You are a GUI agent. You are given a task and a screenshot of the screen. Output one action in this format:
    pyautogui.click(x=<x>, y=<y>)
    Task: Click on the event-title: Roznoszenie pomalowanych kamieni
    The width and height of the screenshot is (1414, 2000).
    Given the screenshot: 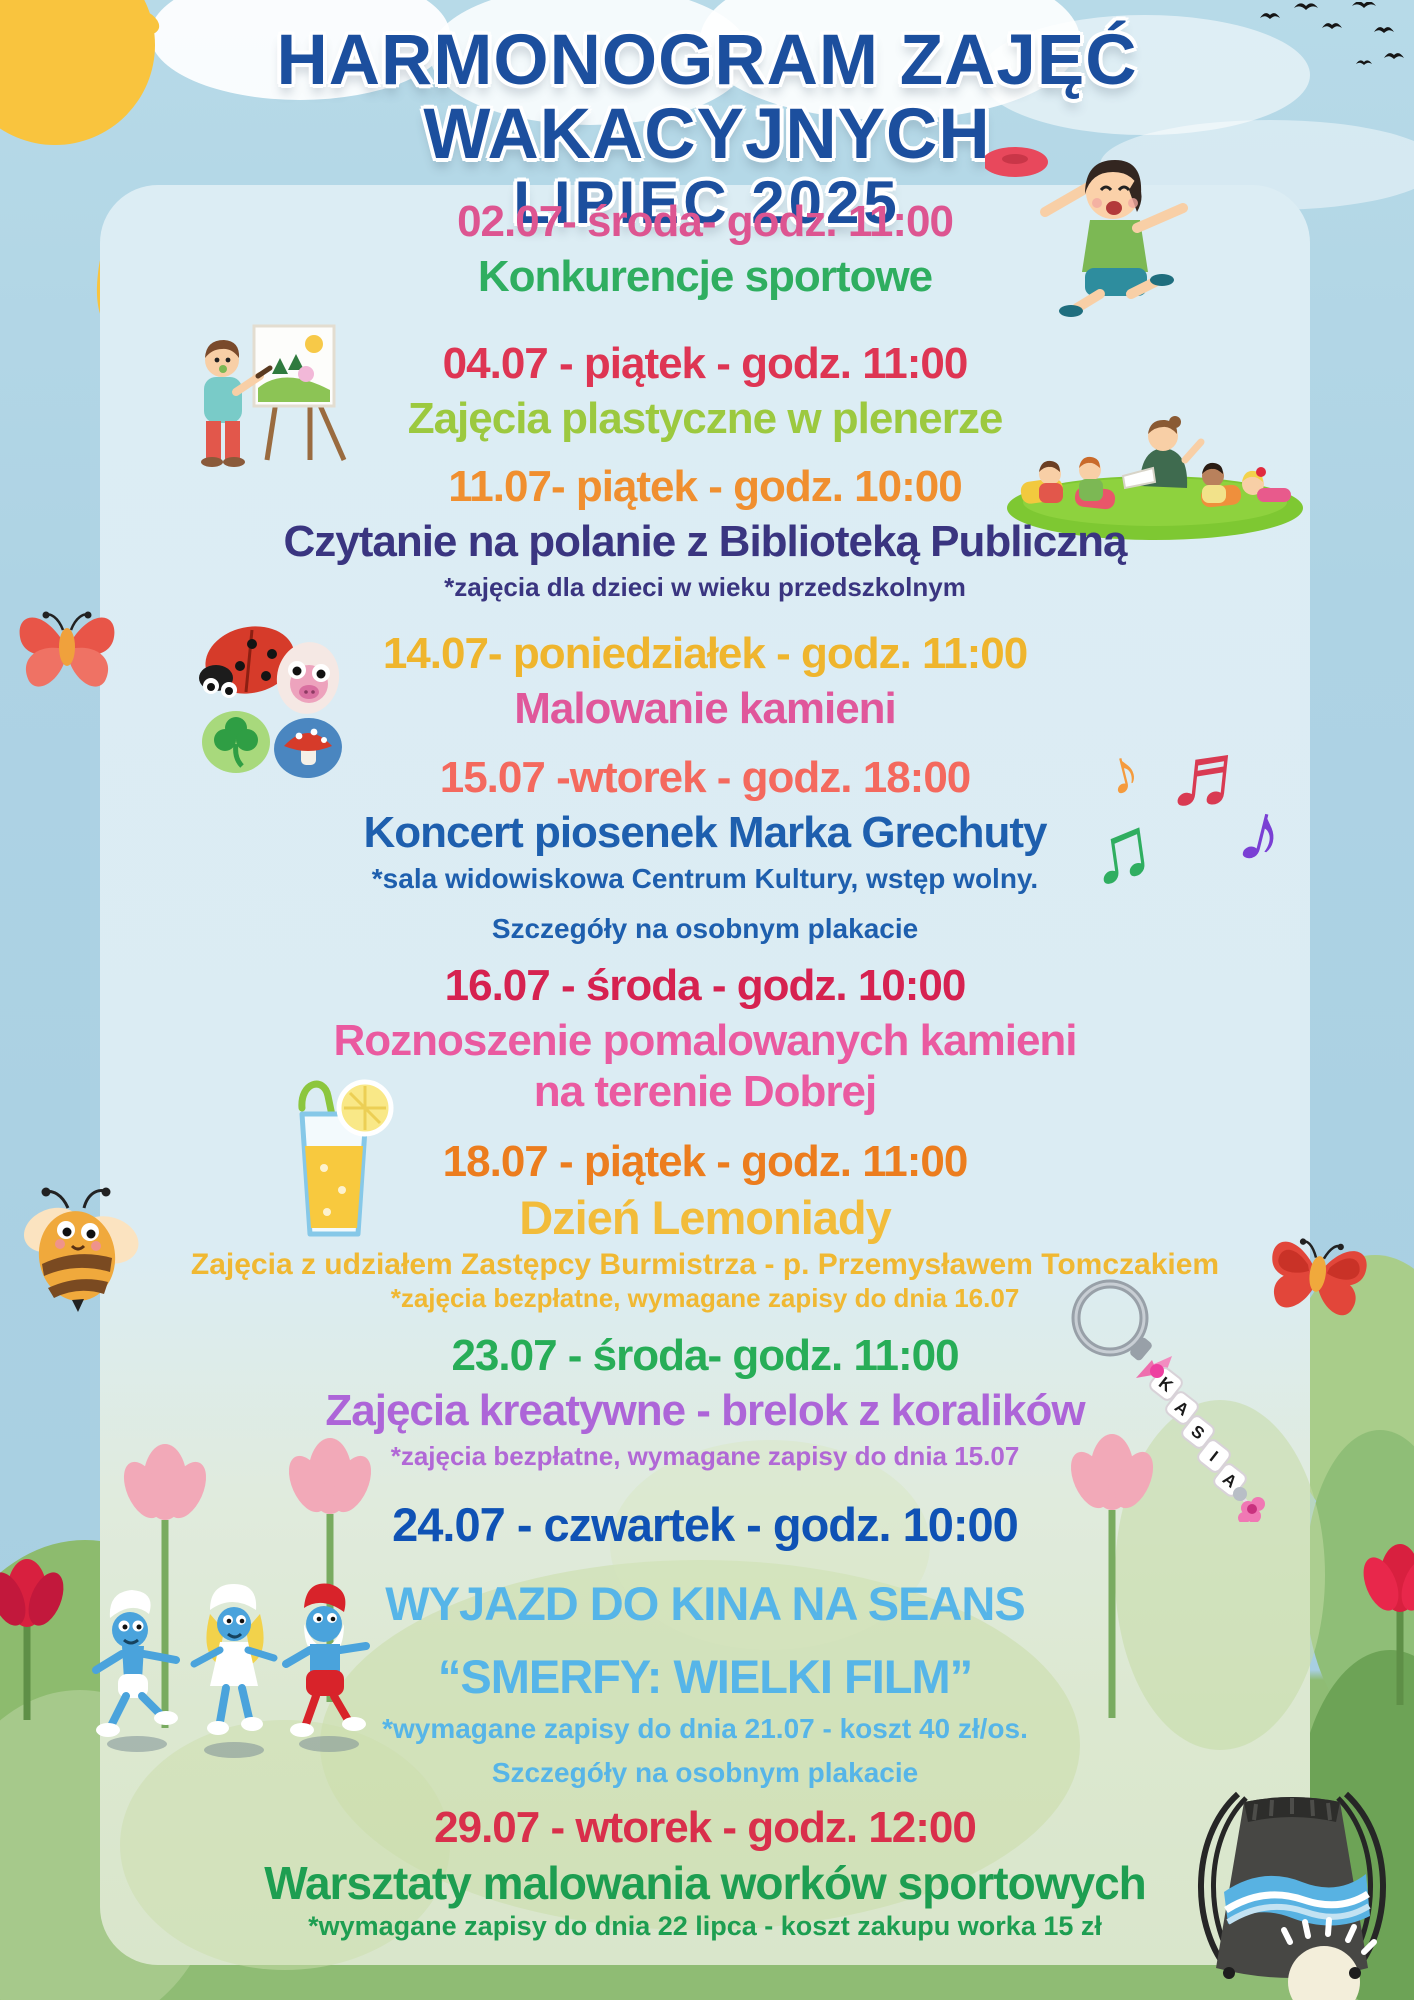 What is the action you would take?
    pyautogui.click(x=705, y=1040)
    